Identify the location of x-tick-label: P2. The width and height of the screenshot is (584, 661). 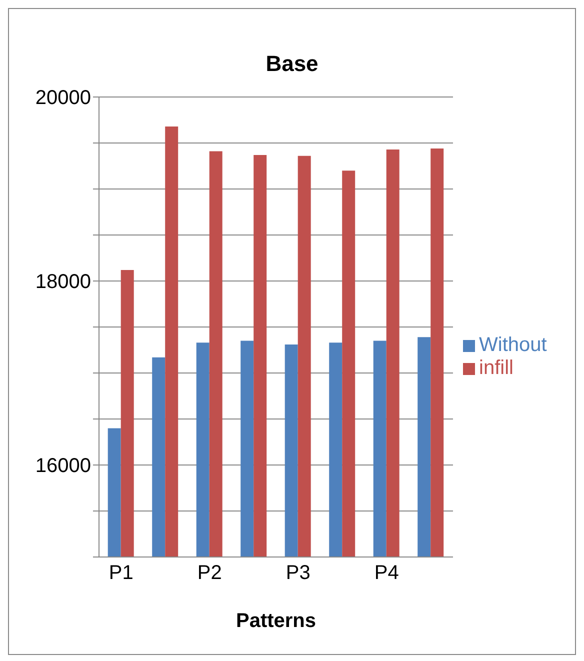
(209, 573).